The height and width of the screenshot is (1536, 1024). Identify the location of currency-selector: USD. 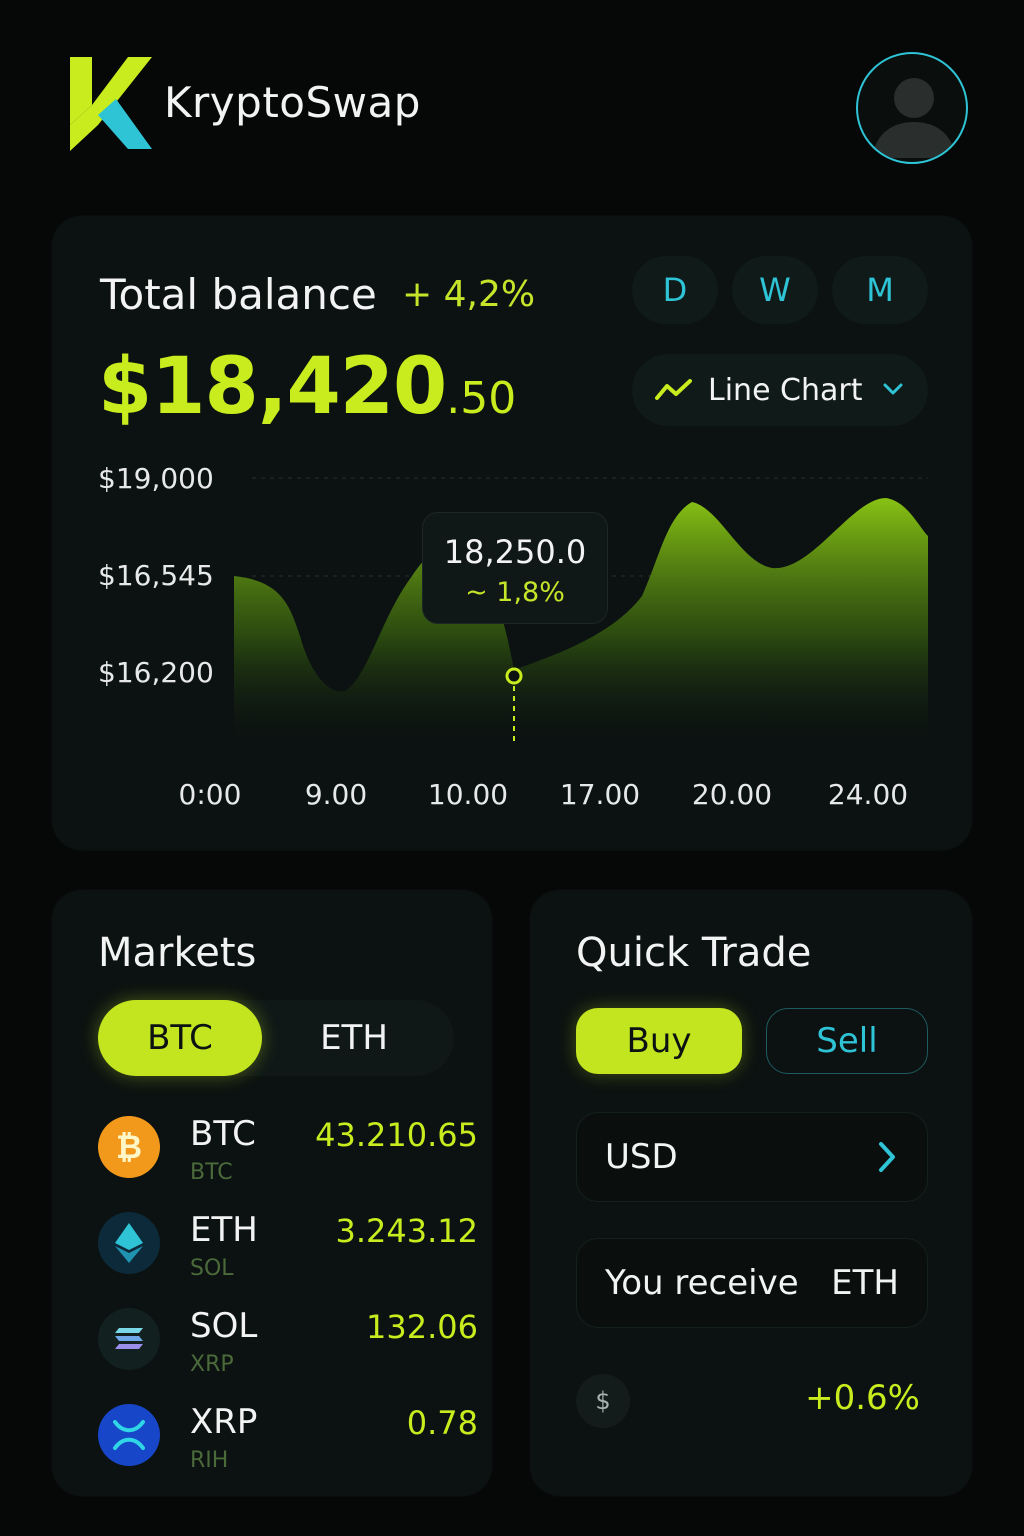
(752, 1157).